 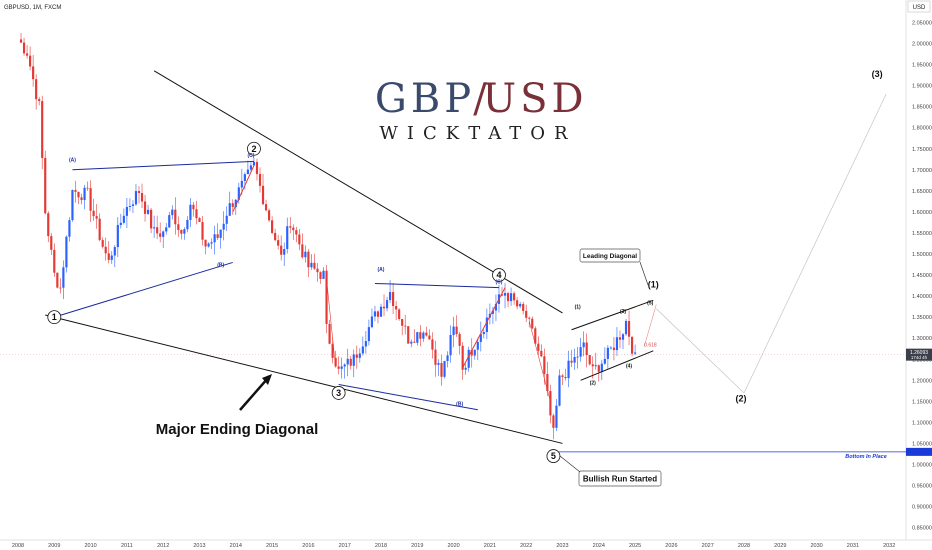 What do you see at coordinates (671, 546) in the screenshot?
I see `time-tick-label: 2026` at bounding box center [671, 546].